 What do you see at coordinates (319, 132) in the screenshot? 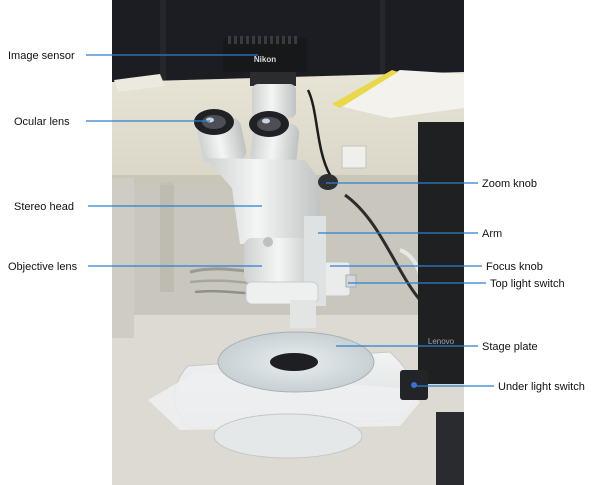
I see `camera-cable` at bounding box center [319, 132].